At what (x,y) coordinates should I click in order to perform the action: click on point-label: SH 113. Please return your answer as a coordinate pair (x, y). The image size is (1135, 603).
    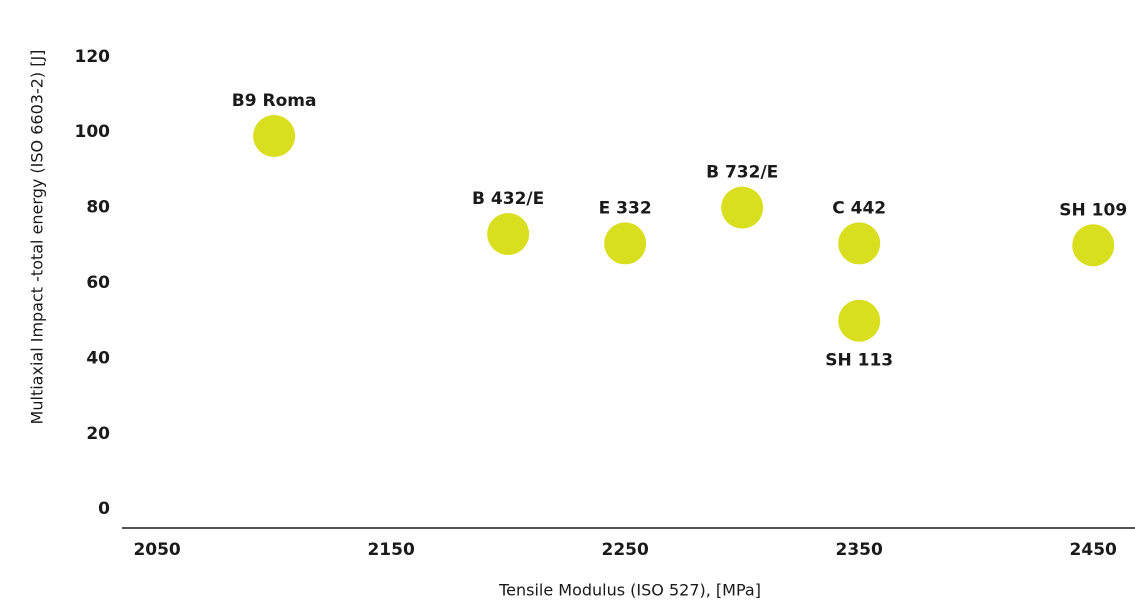
    Looking at the image, I should click on (859, 361).